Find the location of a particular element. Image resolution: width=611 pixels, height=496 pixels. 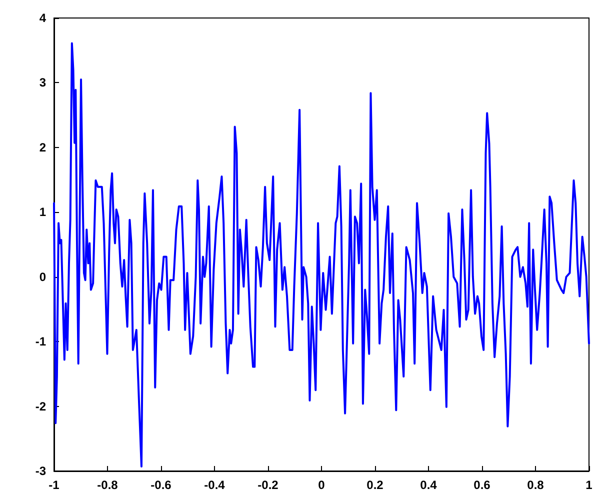

x-tick-label: -0.2 is located at coordinates (268, 485).